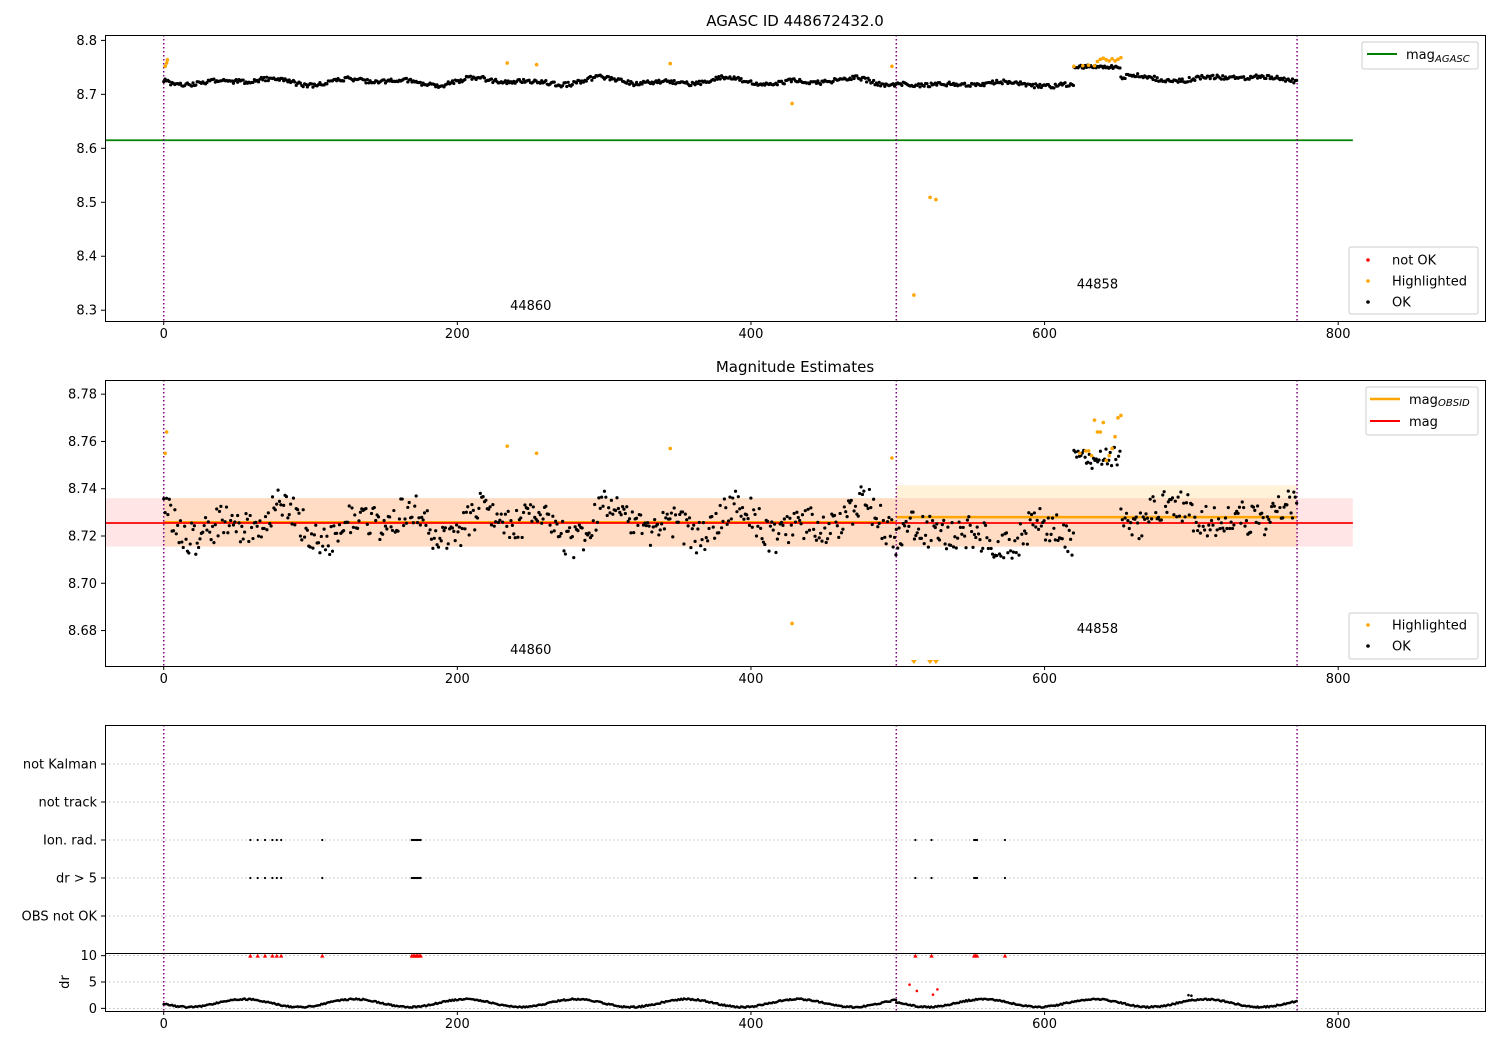 The height and width of the screenshot is (1050, 1500). Describe the element at coordinates (86, 149) in the screenshot. I see `y-tick-label: 8.6` at that location.